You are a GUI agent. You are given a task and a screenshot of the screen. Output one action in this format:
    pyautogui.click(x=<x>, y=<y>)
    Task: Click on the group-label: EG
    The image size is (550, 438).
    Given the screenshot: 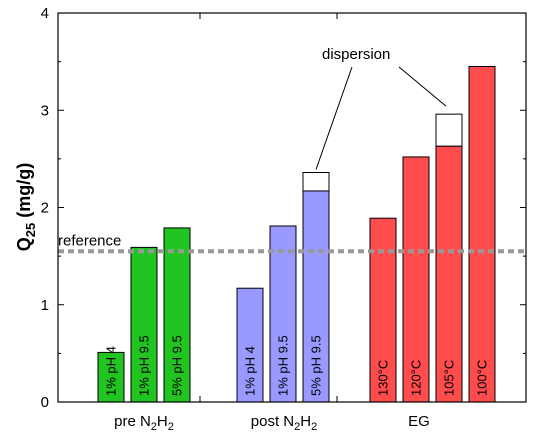 What is the action you would take?
    pyautogui.click(x=419, y=421)
    